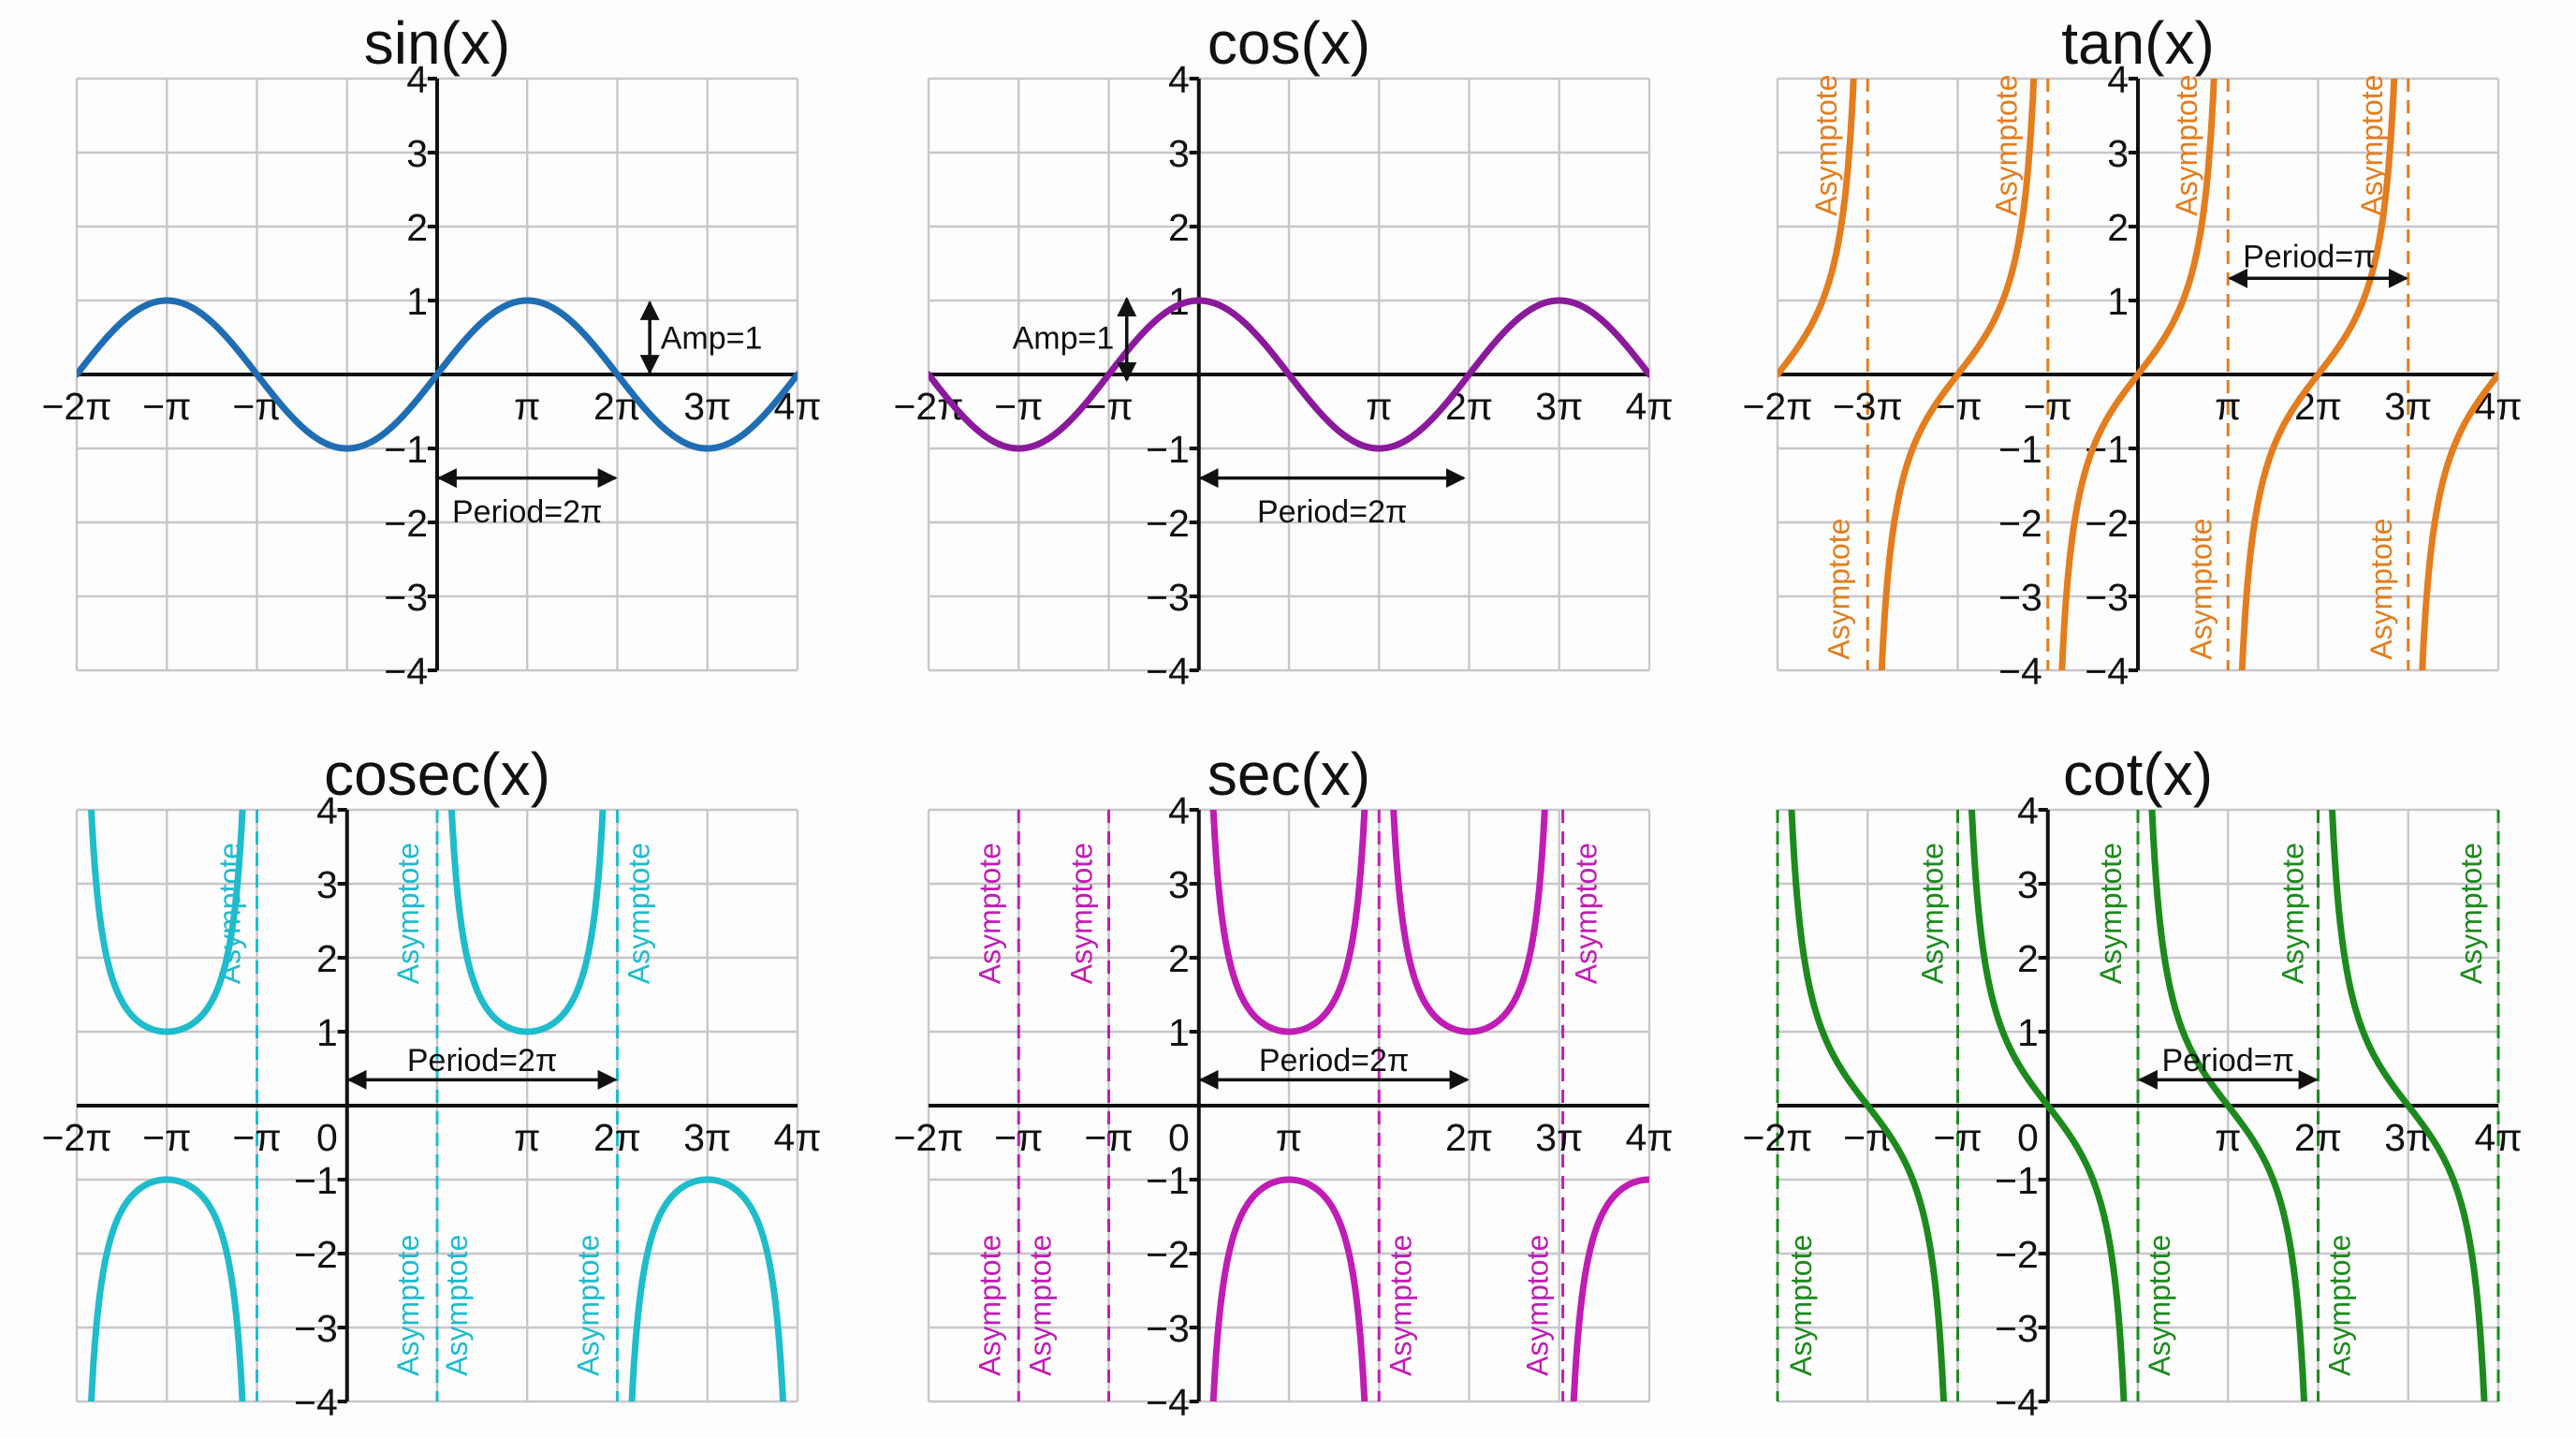 The height and width of the screenshot is (1438, 2576). Describe the element at coordinates (617, 1137) in the screenshot. I see `x-tick-label: 2π` at that location.